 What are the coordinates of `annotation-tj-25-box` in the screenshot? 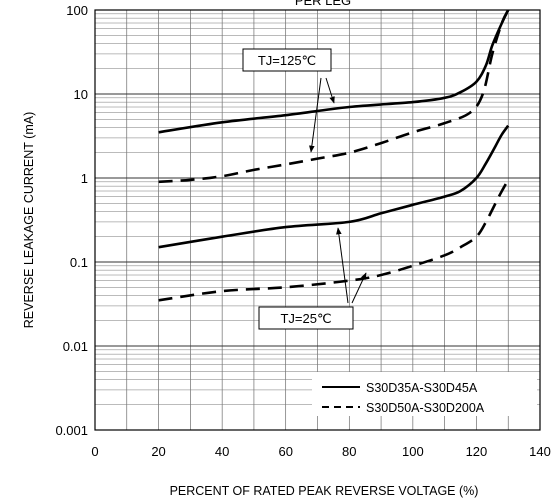 It's located at (306, 318).